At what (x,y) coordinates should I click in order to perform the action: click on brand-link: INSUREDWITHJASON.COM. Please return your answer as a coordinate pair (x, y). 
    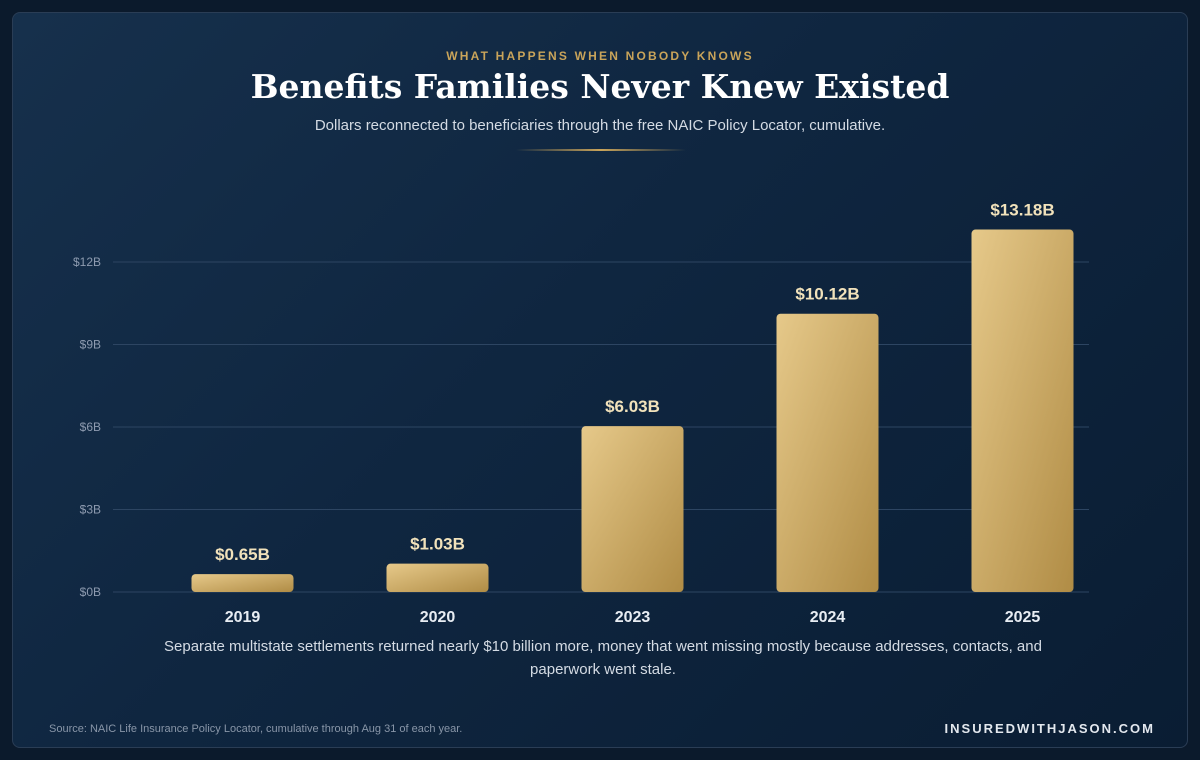
    Looking at the image, I should click on (1049, 728).